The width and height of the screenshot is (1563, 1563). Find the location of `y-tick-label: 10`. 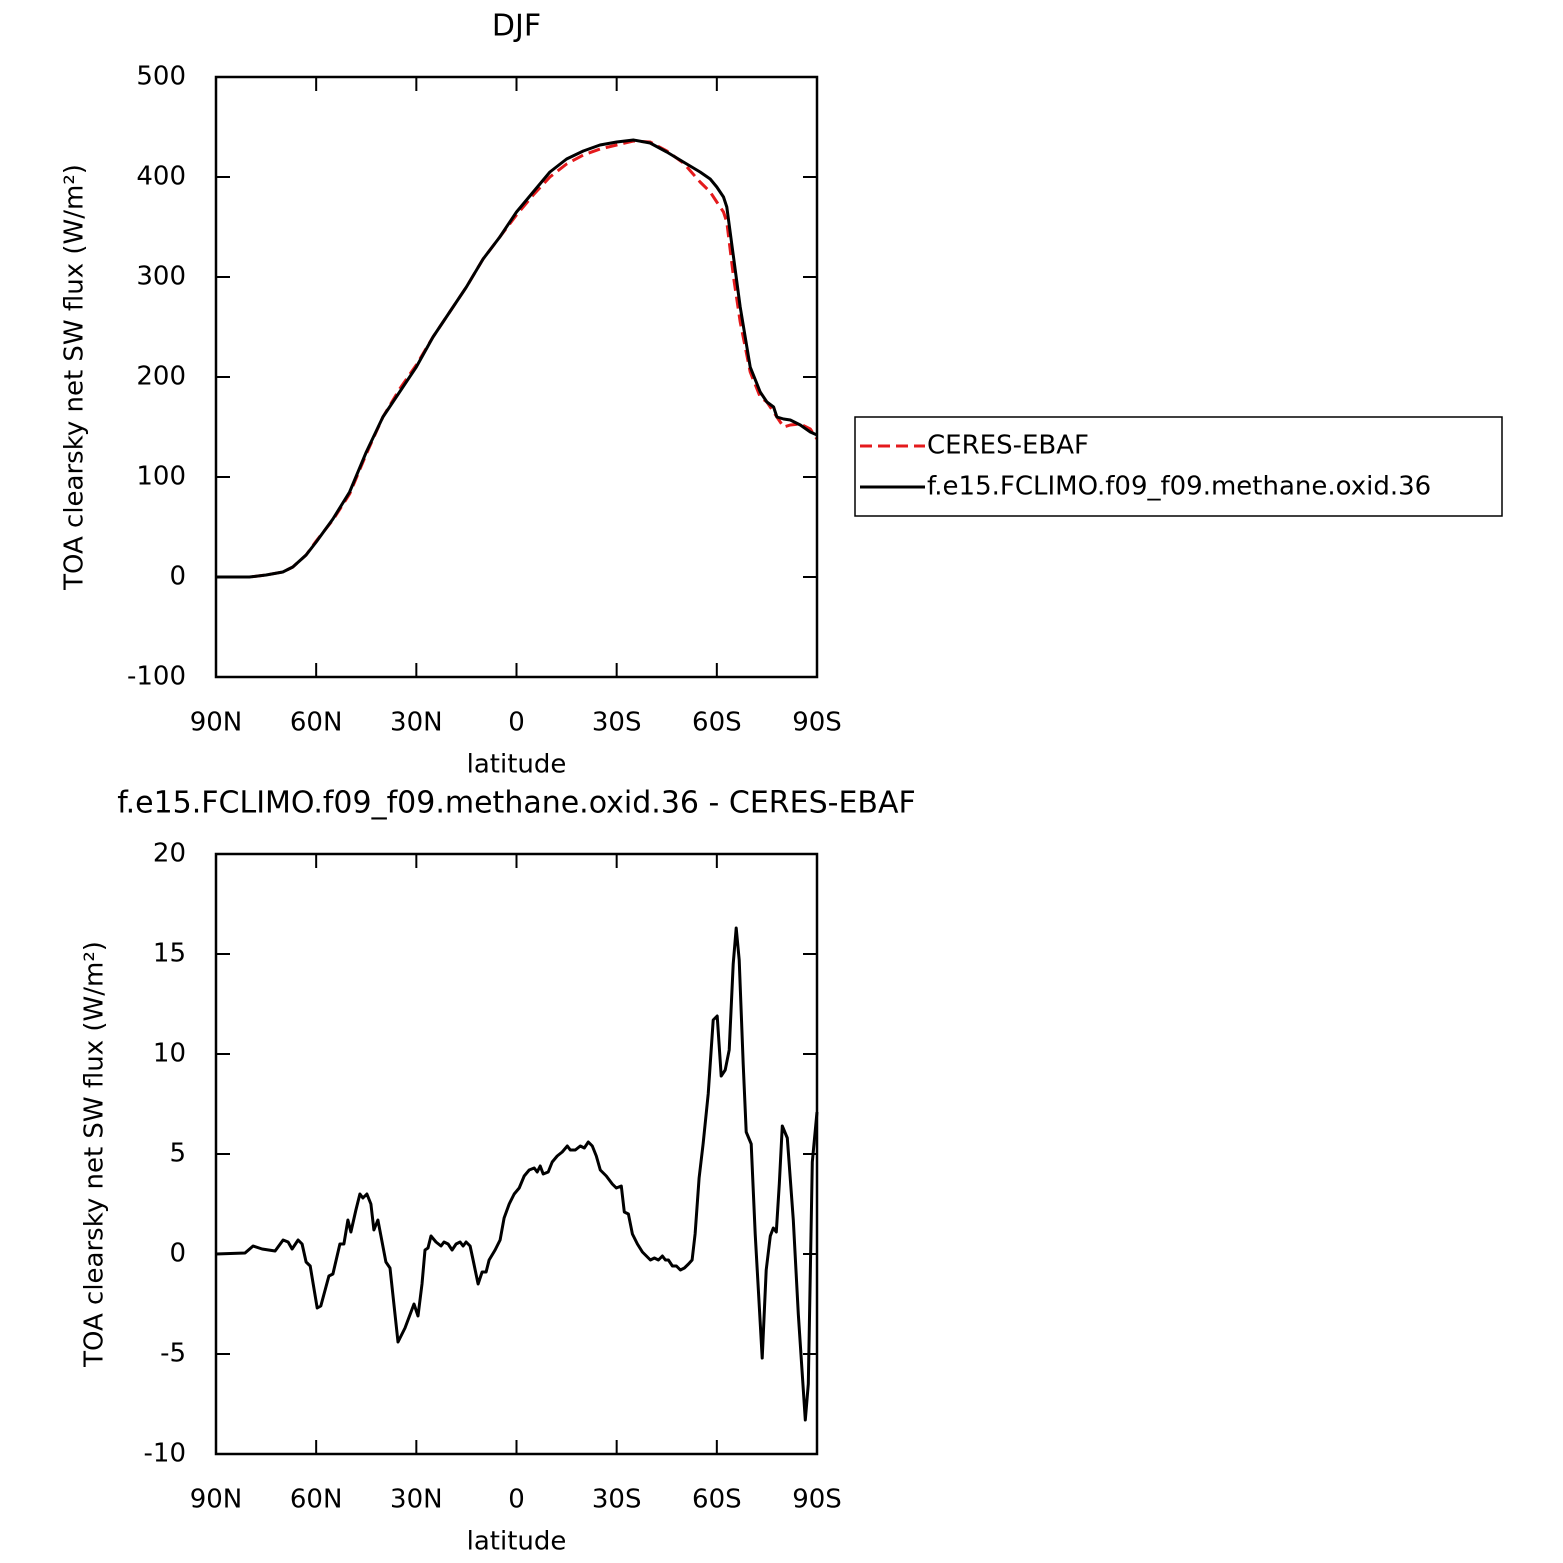

y-tick-label: 10 is located at coordinates (169, 1054).